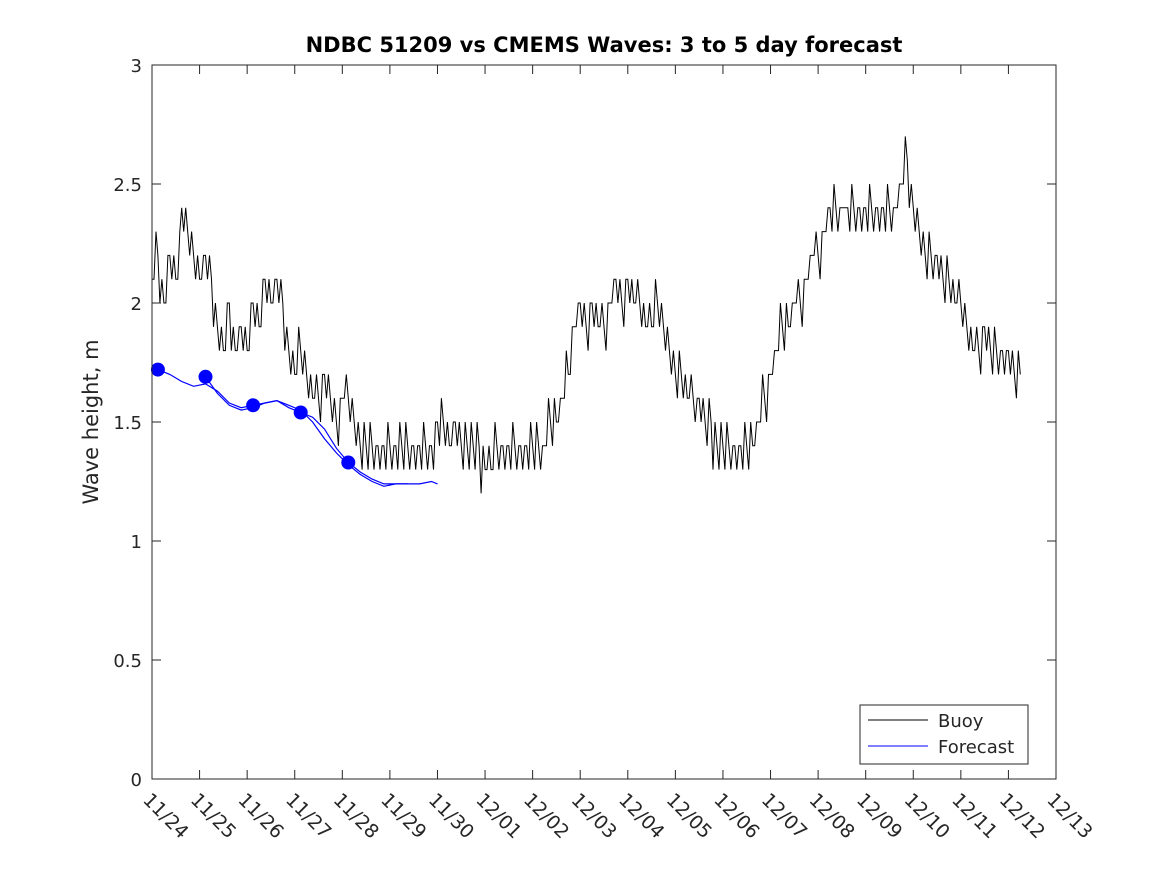 Image resolution: width=1167 pixels, height=879 pixels. I want to click on legend: Buoy Forecast, so click(944, 734).